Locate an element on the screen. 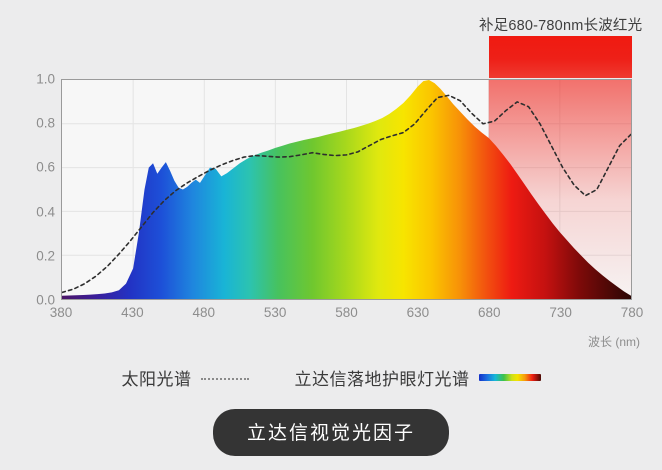  x-axis-title: 波长 (nm) is located at coordinates (614, 342).